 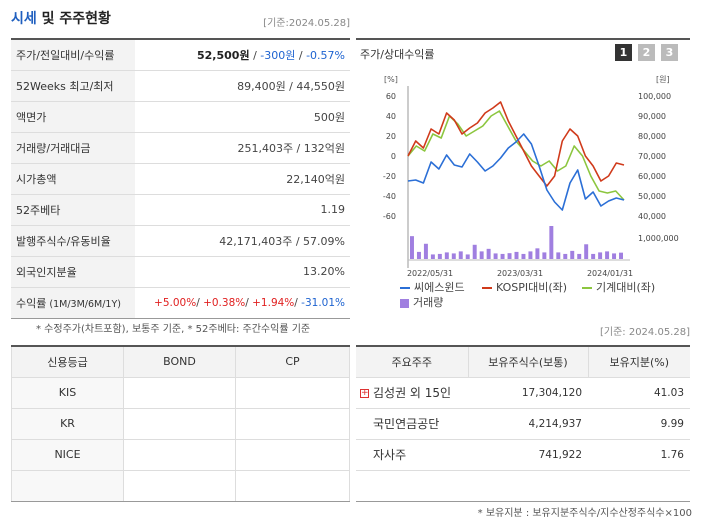 What do you see at coordinates (412, 455) in the screenshot?
I see `holder-name: 자사주` at bounding box center [412, 455].